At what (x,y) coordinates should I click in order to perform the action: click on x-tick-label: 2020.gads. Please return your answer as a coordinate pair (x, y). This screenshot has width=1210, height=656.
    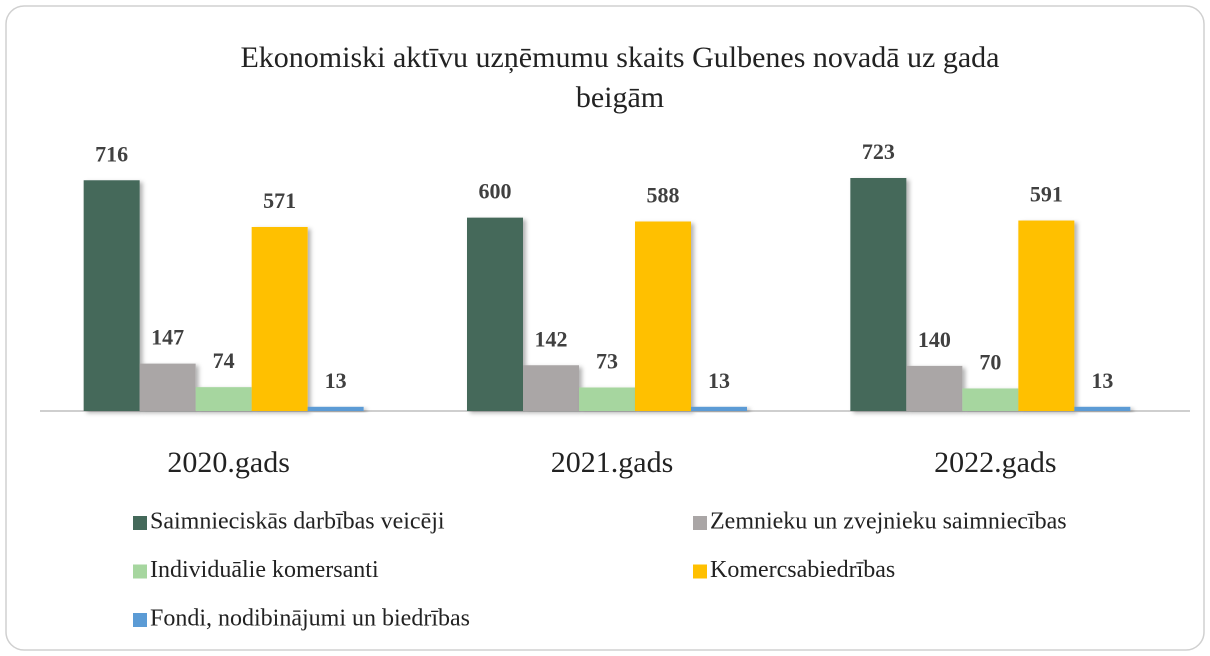
    Looking at the image, I should click on (228, 462).